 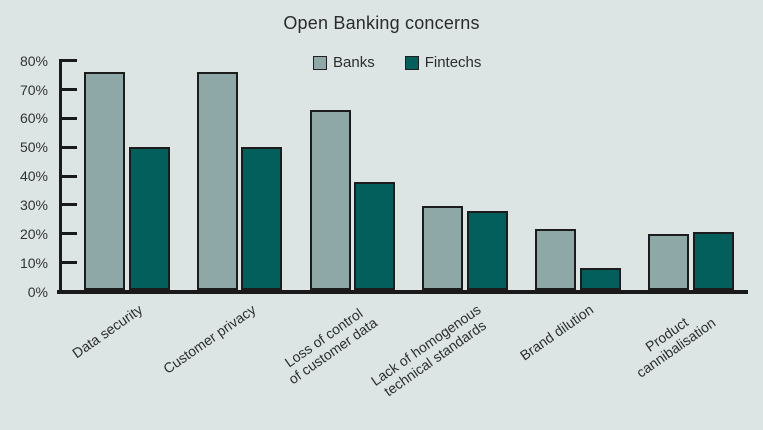 I want to click on y-tick-mark-10%, so click(x=69, y=263).